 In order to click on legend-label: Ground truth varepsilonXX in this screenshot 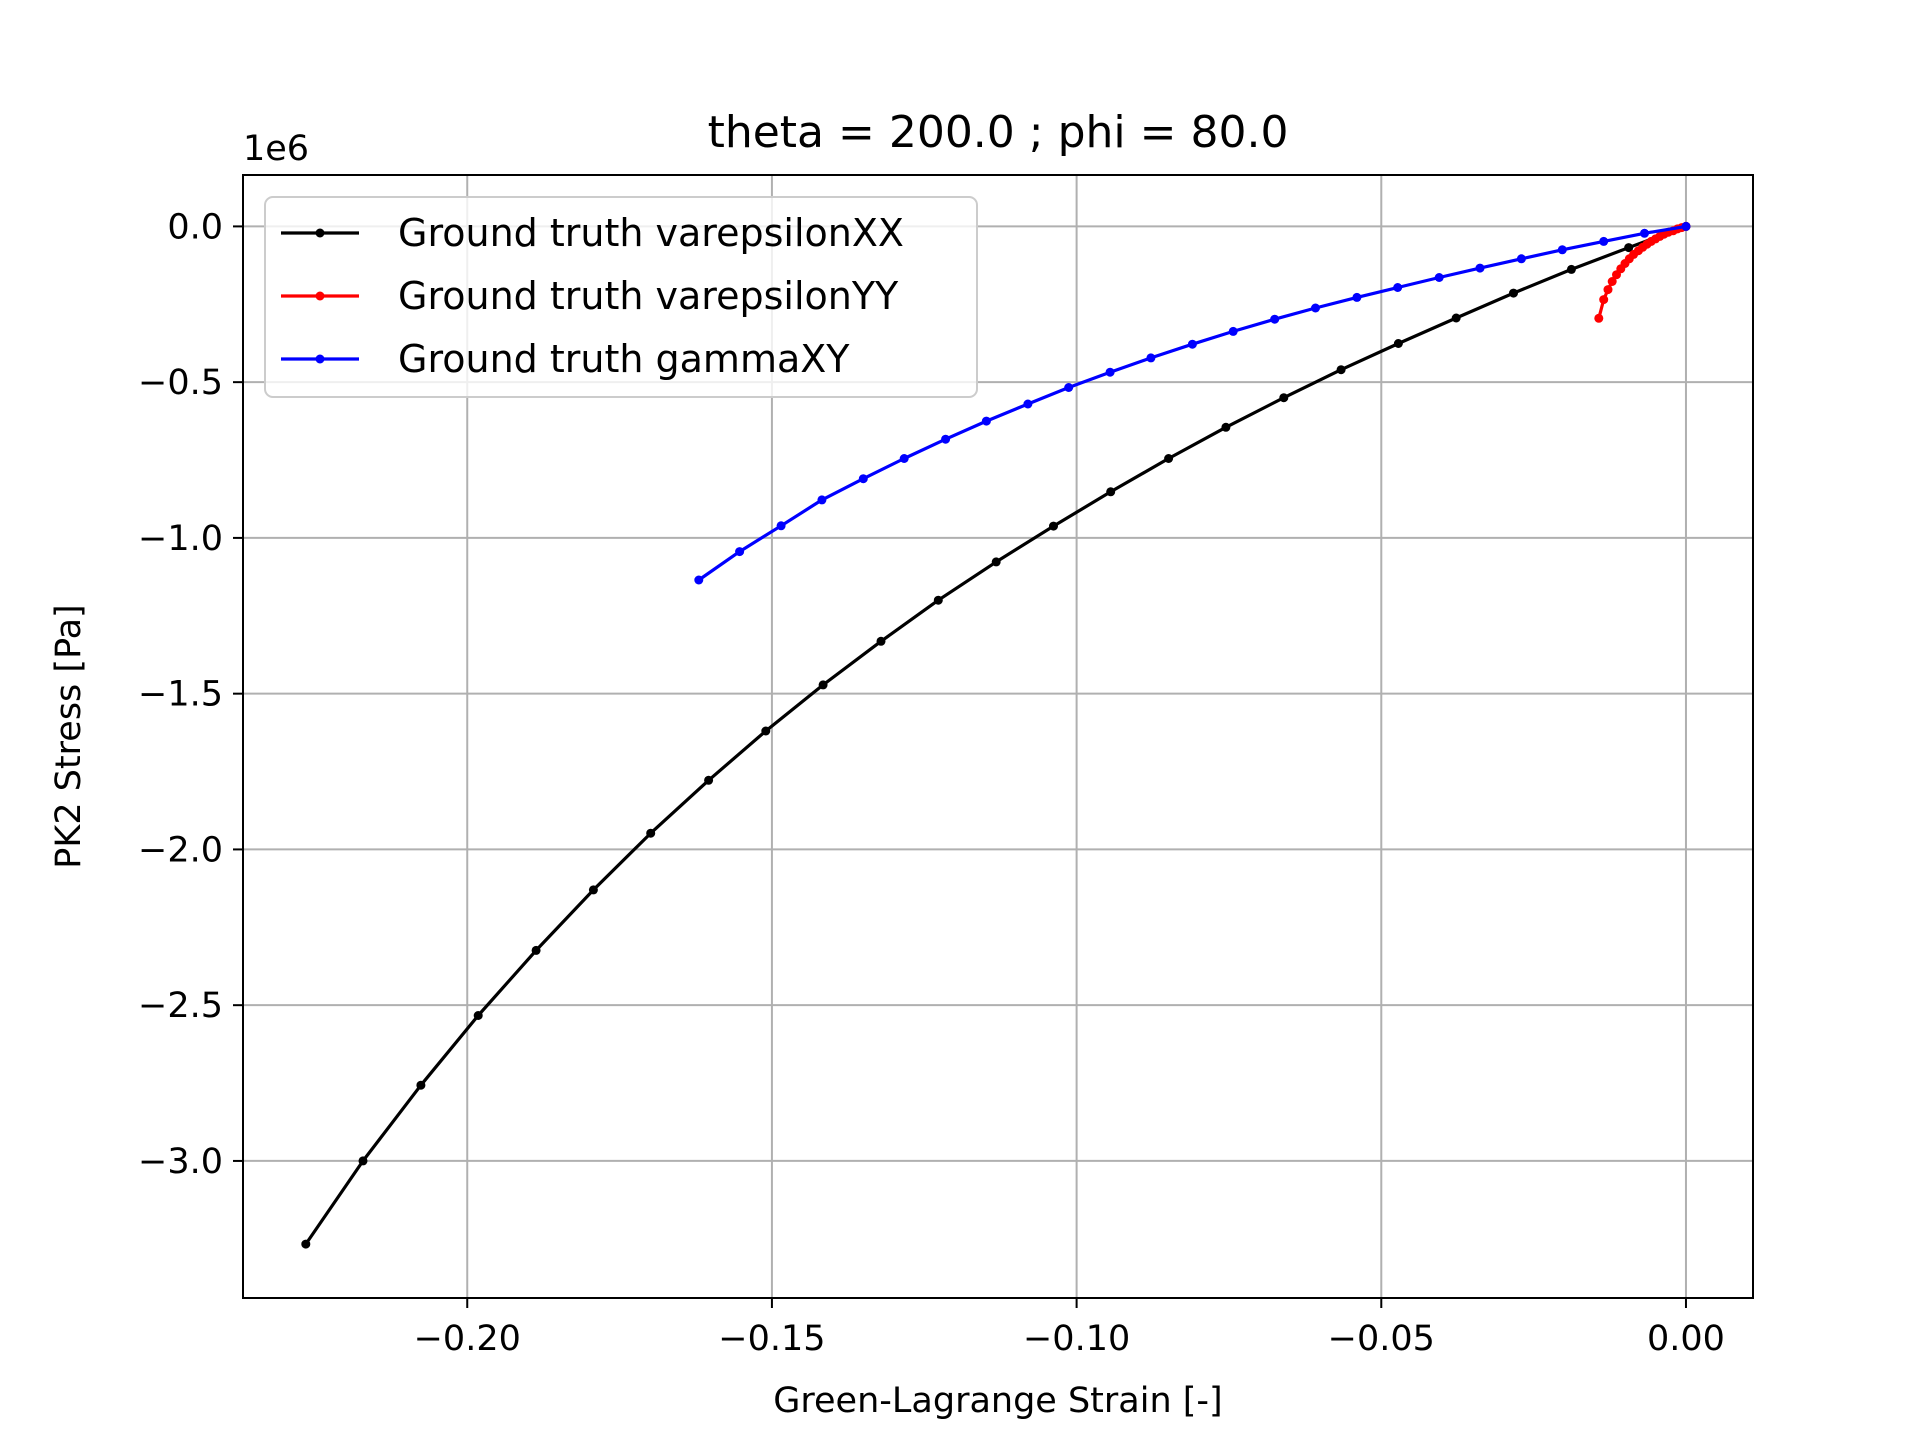, I will do `click(651, 233)`.